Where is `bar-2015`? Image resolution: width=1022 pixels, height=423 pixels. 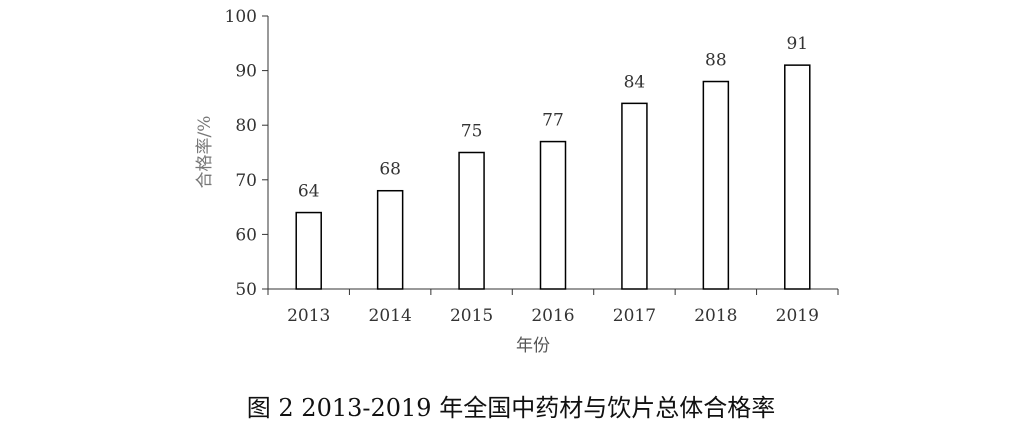 bar-2015 is located at coordinates (471, 220).